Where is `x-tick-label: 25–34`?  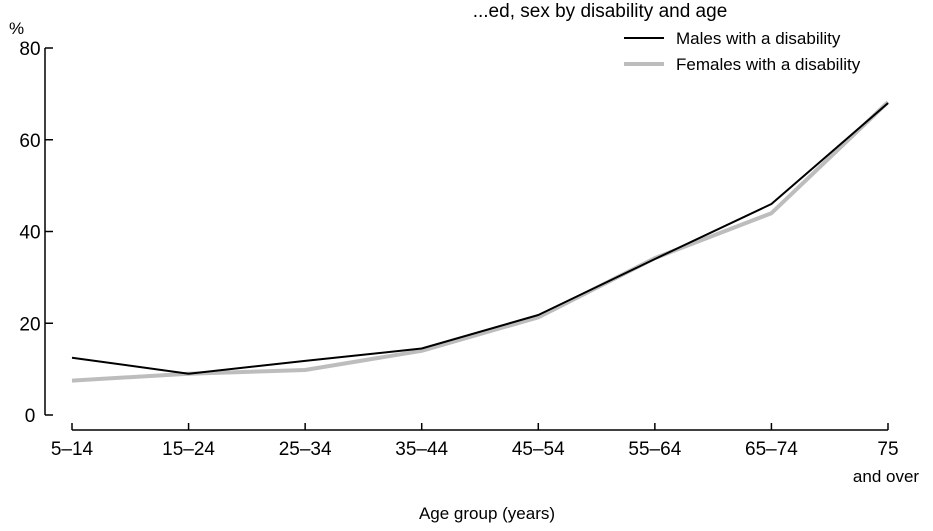 x-tick-label: 25–34 is located at coordinates (305, 449).